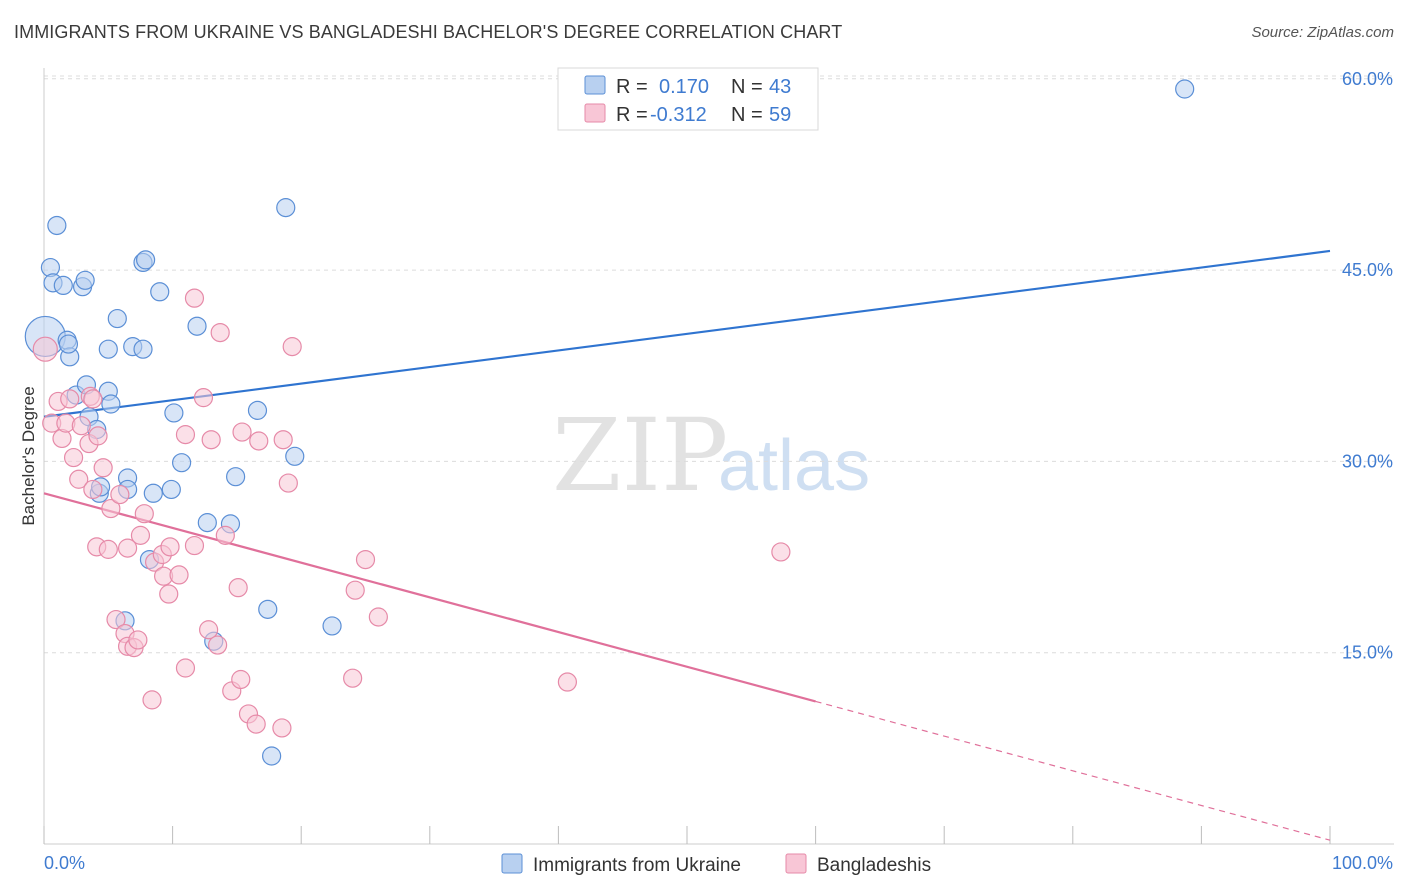 The image size is (1406, 892). What do you see at coordinates (1367, 79) in the screenshot?
I see `y-tick-label-60: 60.0%` at bounding box center [1367, 79].